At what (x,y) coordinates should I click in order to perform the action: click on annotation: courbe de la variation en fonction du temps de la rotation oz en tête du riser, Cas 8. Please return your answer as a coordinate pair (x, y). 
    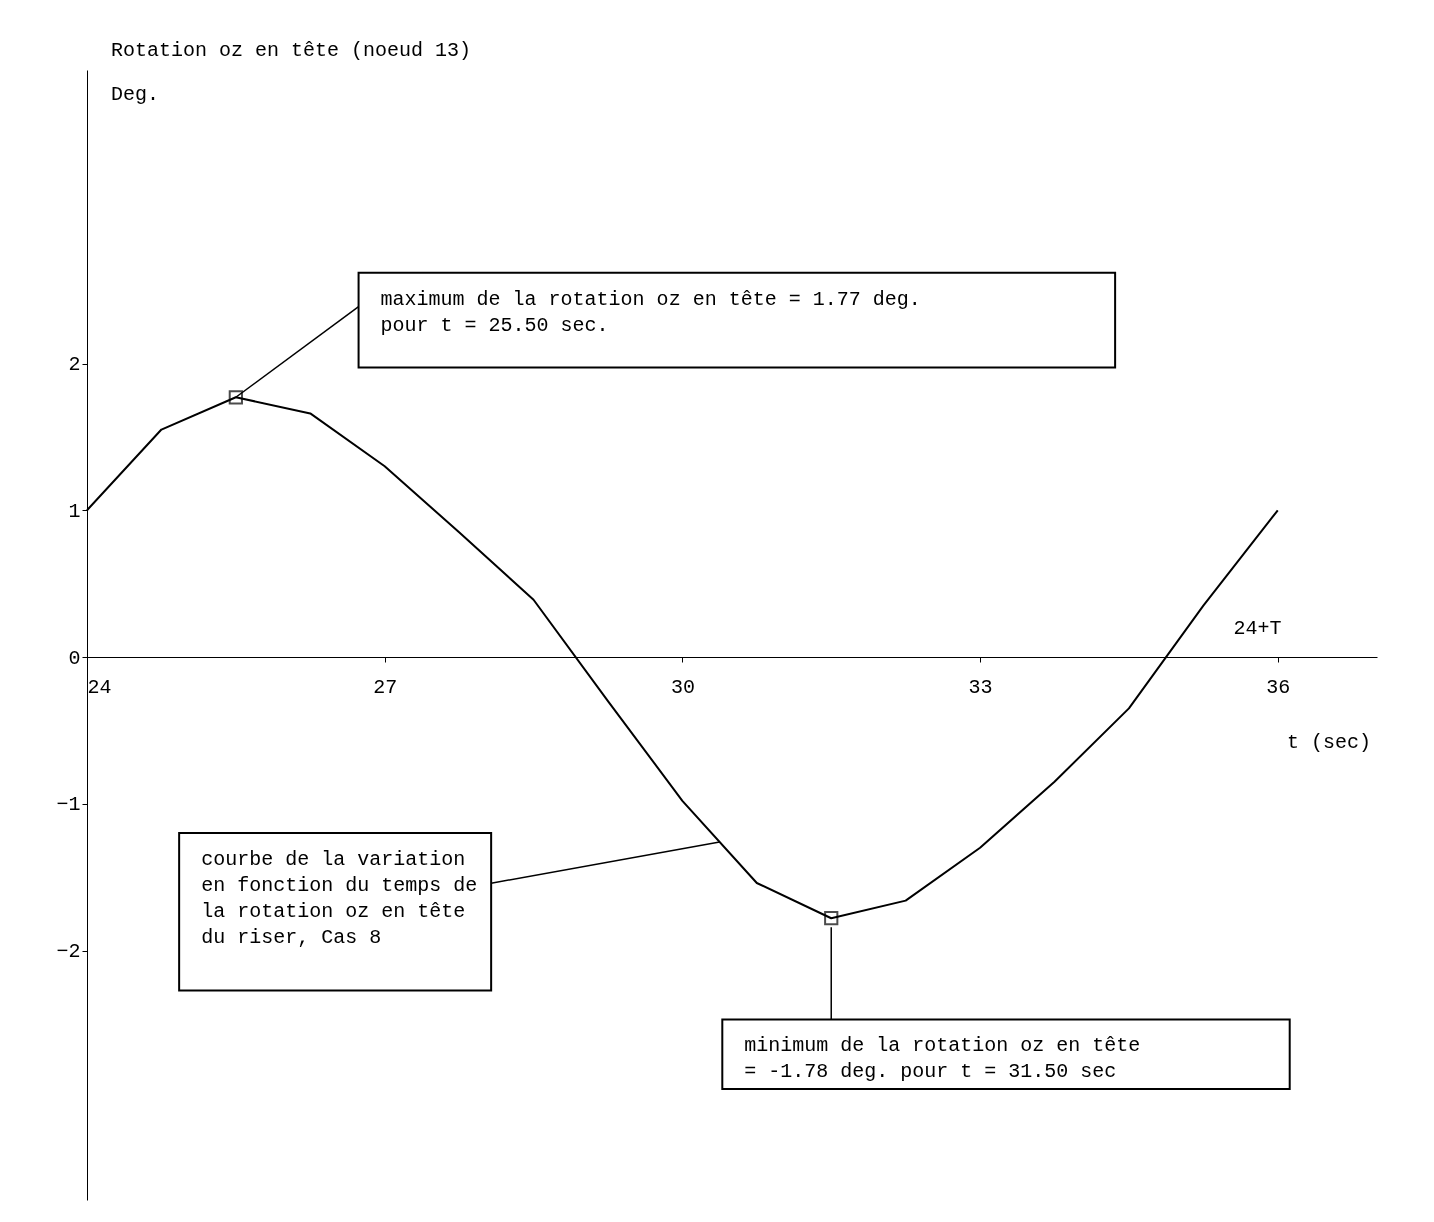
    Looking at the image, I should click on (339, 898).